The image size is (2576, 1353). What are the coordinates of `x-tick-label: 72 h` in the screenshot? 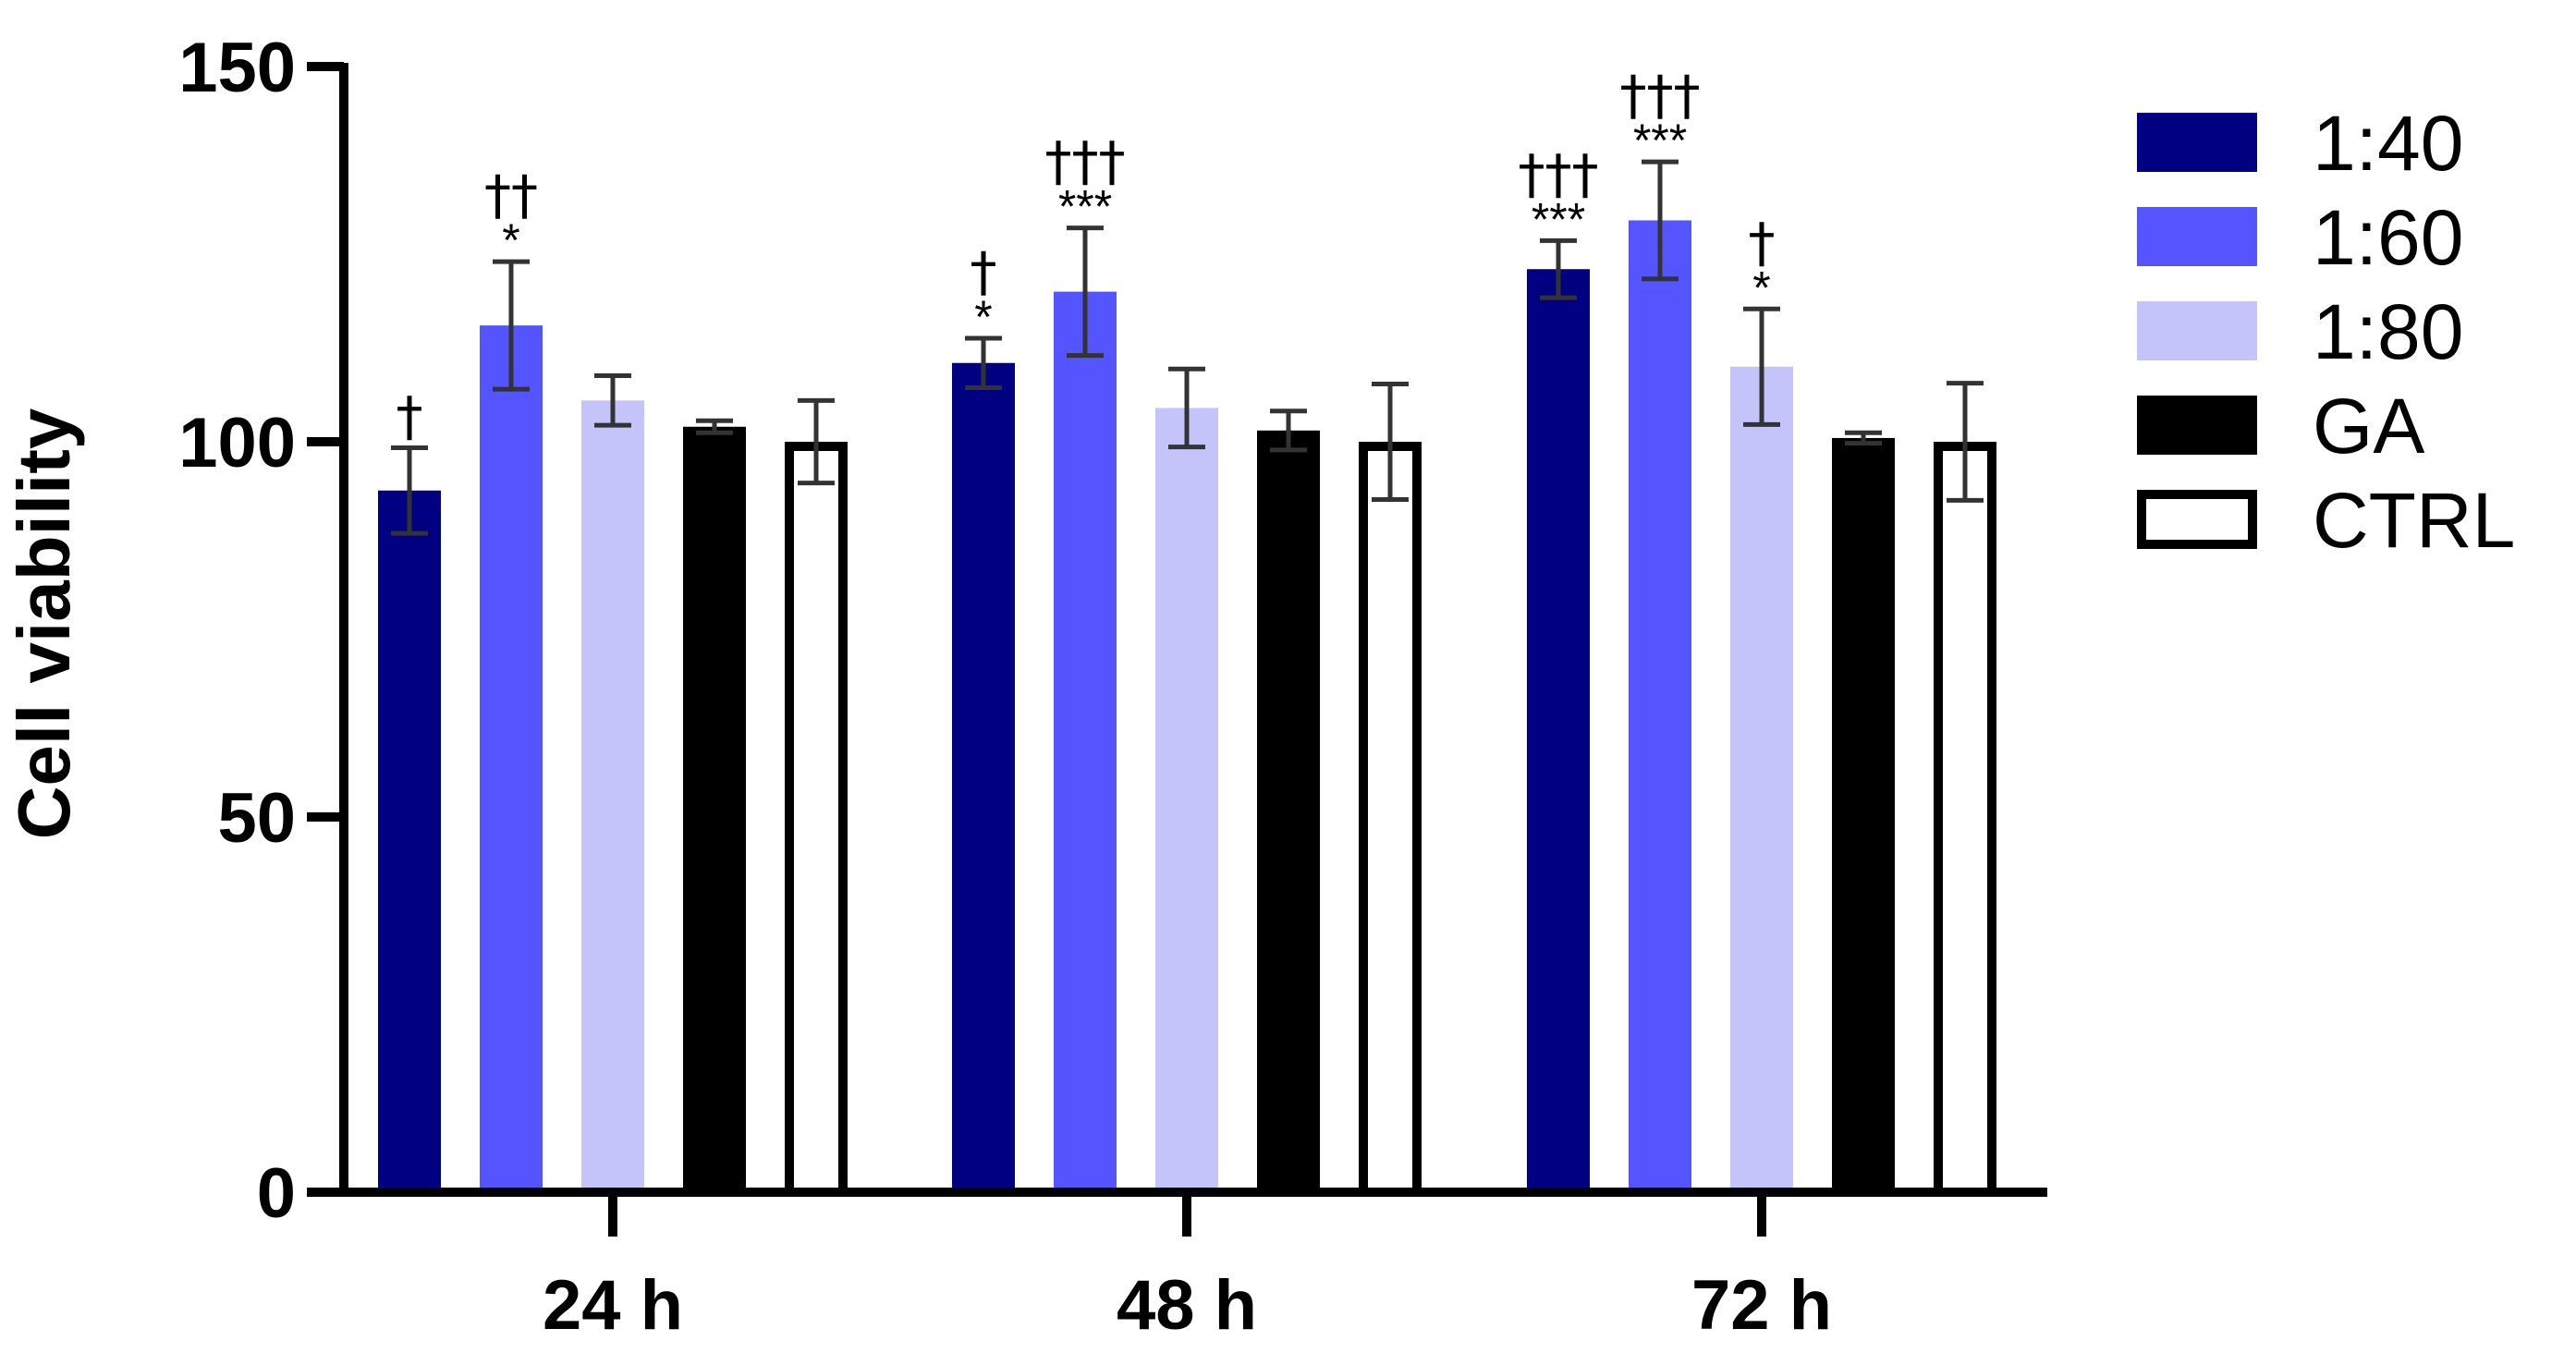 It's located at (1761, 1305).